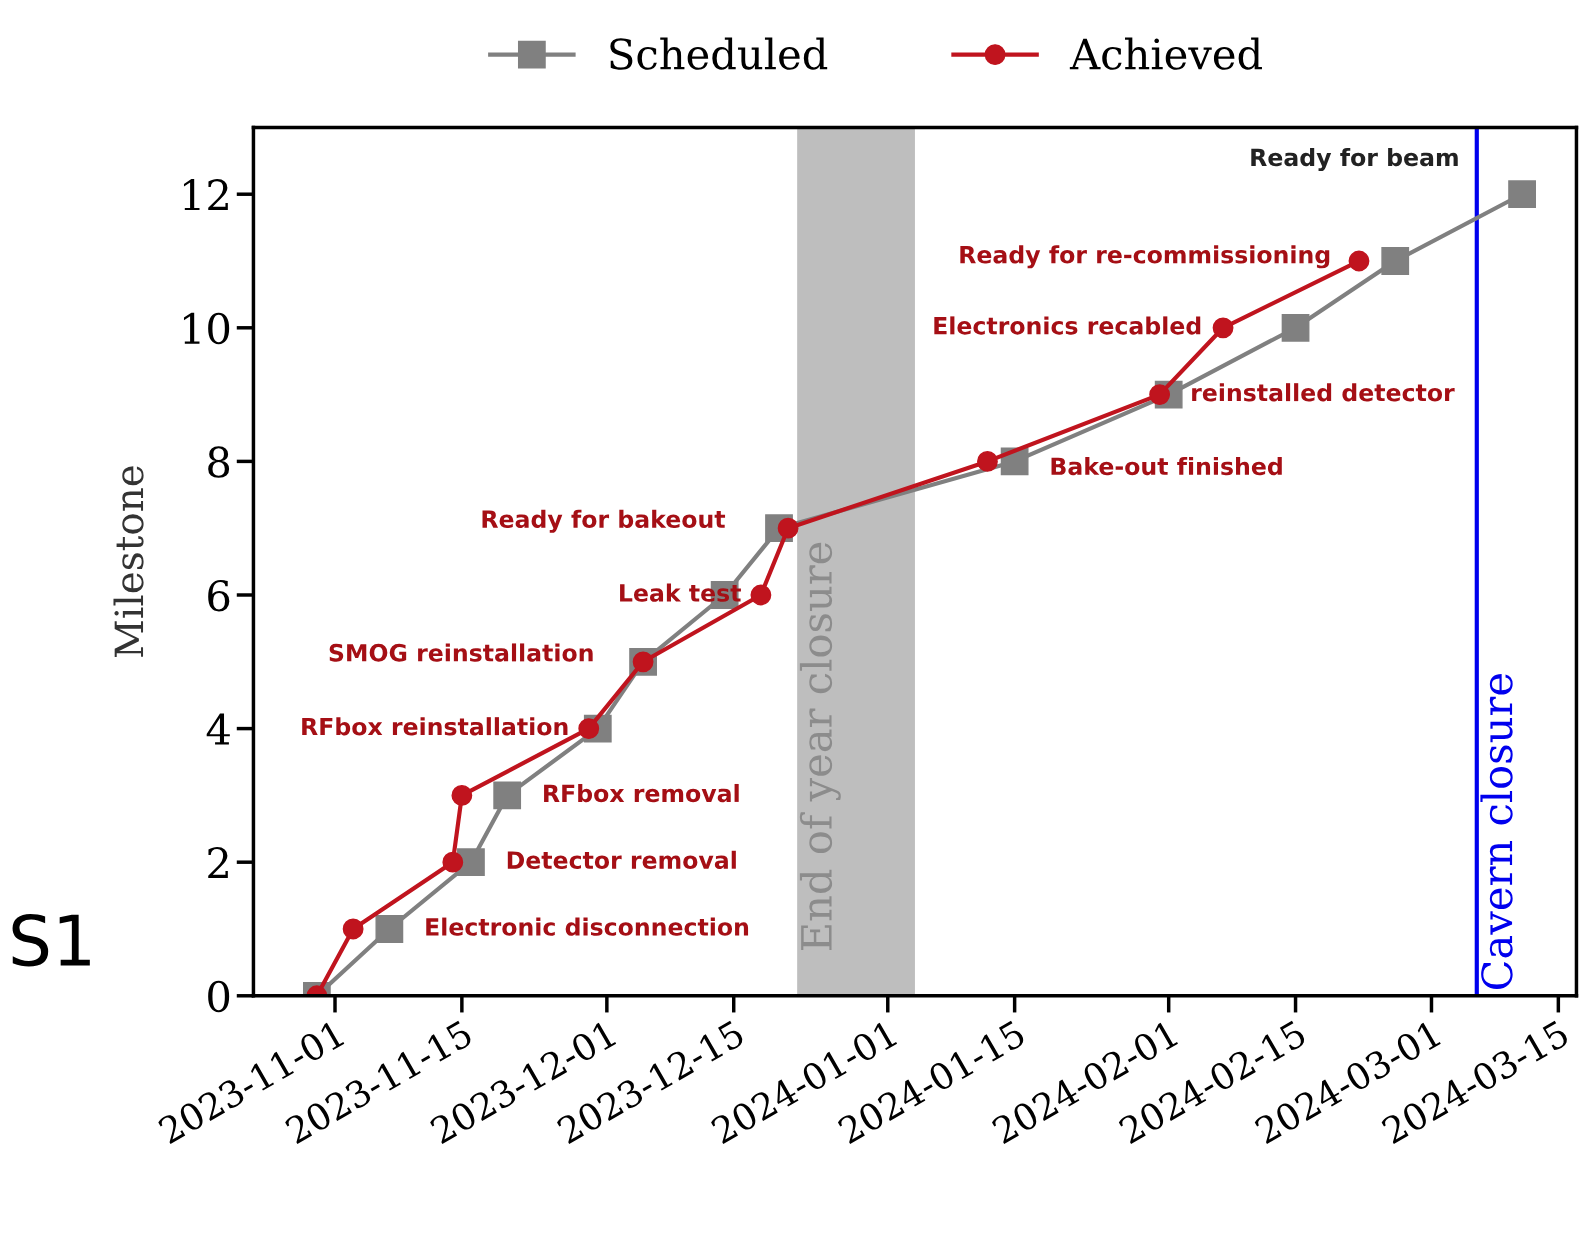 The height and width of the screenshot is (1237, 1594). I want to click on annotation: Electronic disconnection, so click(587, 926).